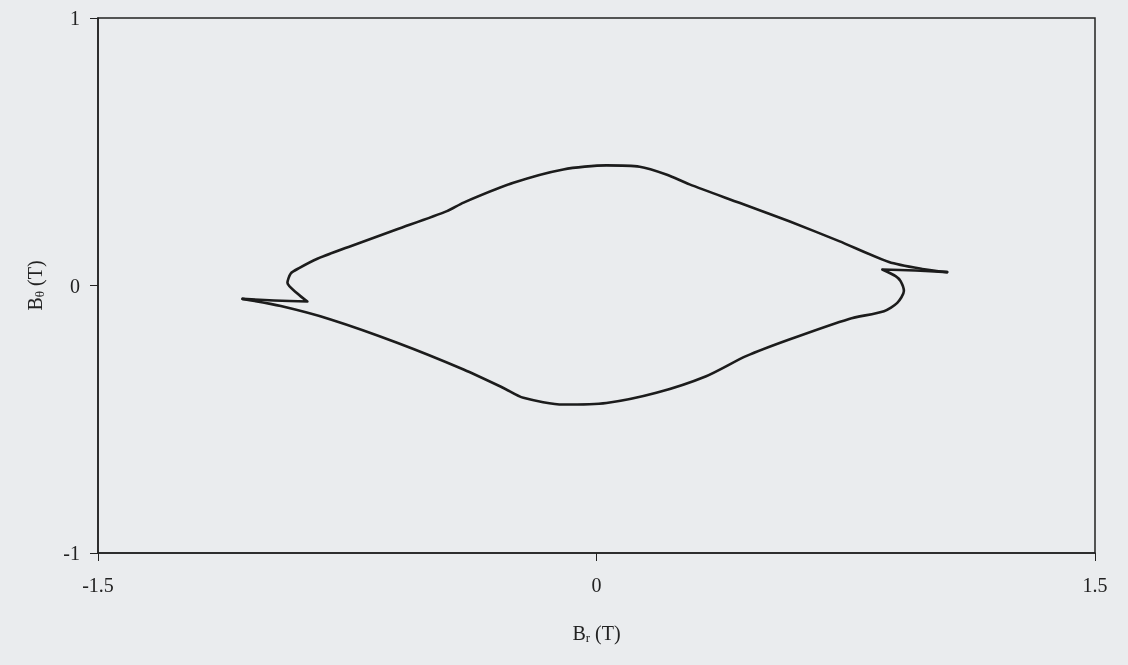  Describe the element at coordinates (596, 585) in the screenshot. I see `x-tick-label: 0` at that location.